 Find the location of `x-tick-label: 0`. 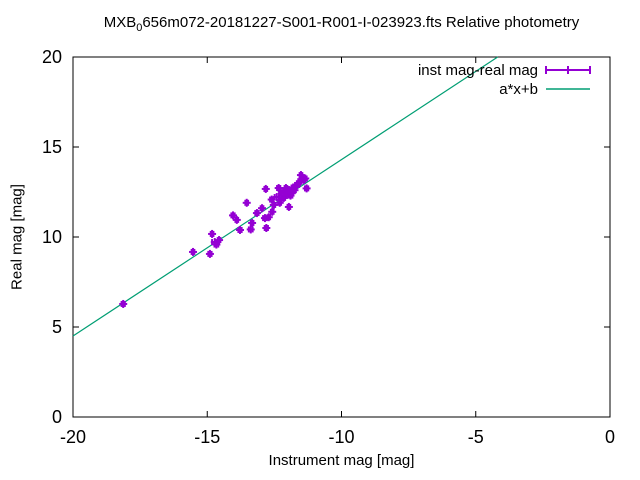

x-tick-label: 0 is located at coordinates (610, 437).